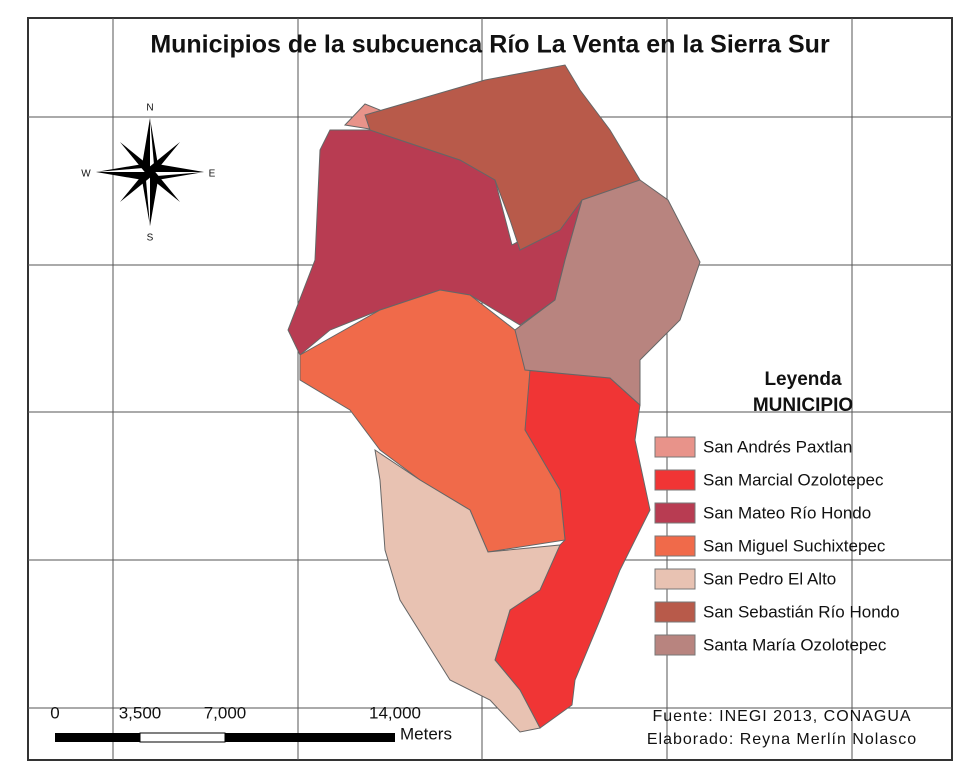 The width and height of the screenshot is (964, 781). I want to click on legend-title: Leyenda, so click(803, 379).